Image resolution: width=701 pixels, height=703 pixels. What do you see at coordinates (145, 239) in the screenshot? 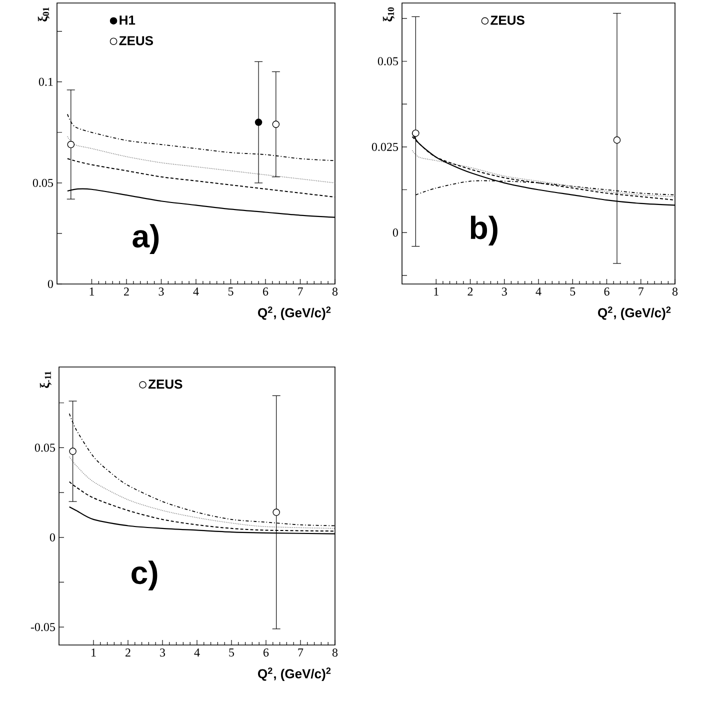
I see `annotation: a)` at bounding box center [145, 239].